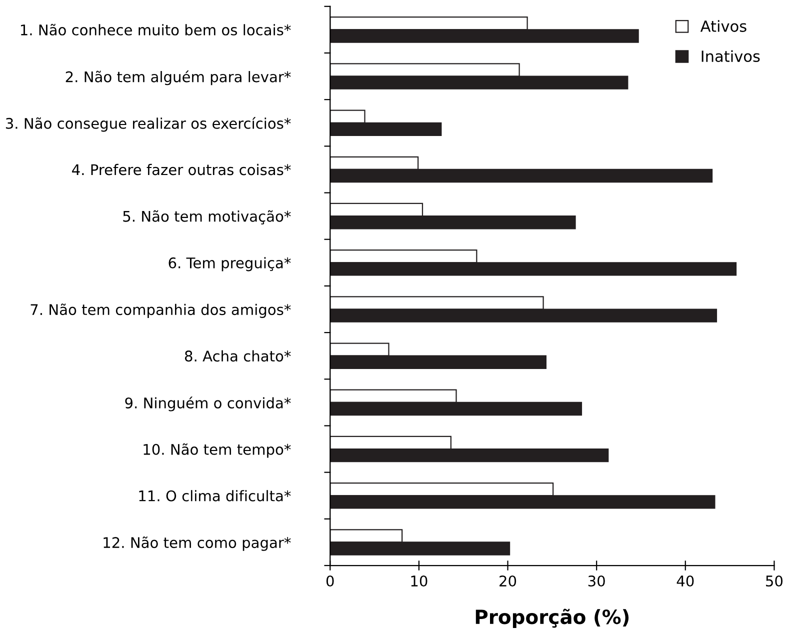  What do you see at coordinates (774, 581) in the screenshot?
I see `x-tick-label: 50` at bounding box center [774, 581].